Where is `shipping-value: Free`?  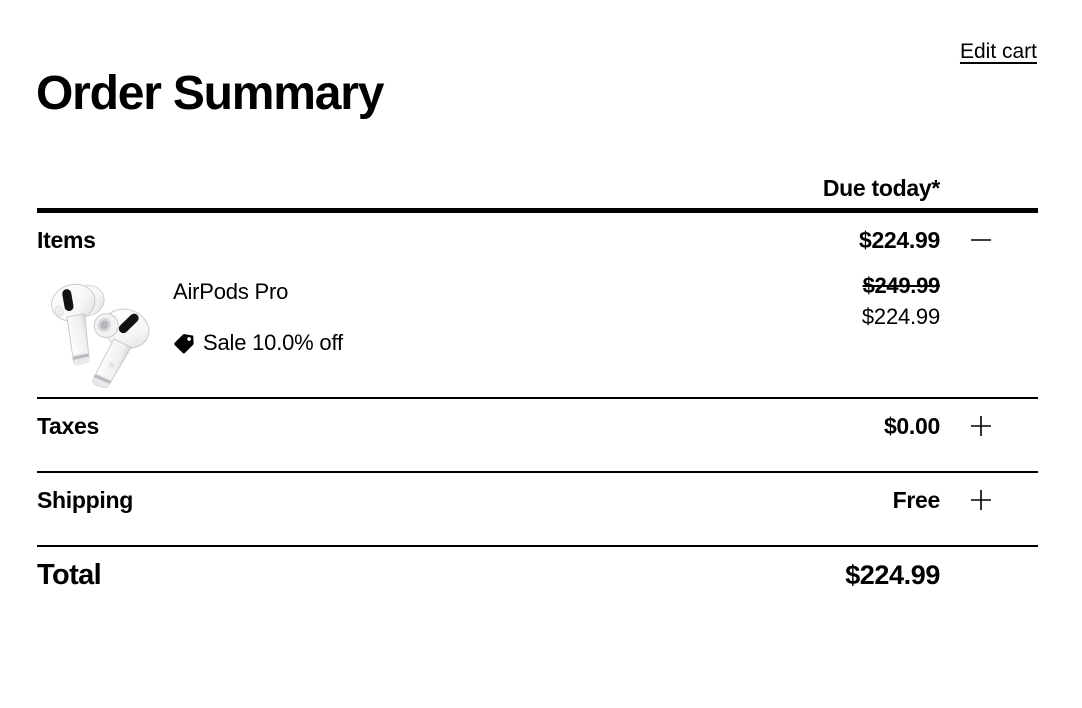 shipping-value: Free is located at coordinates (916, 500).